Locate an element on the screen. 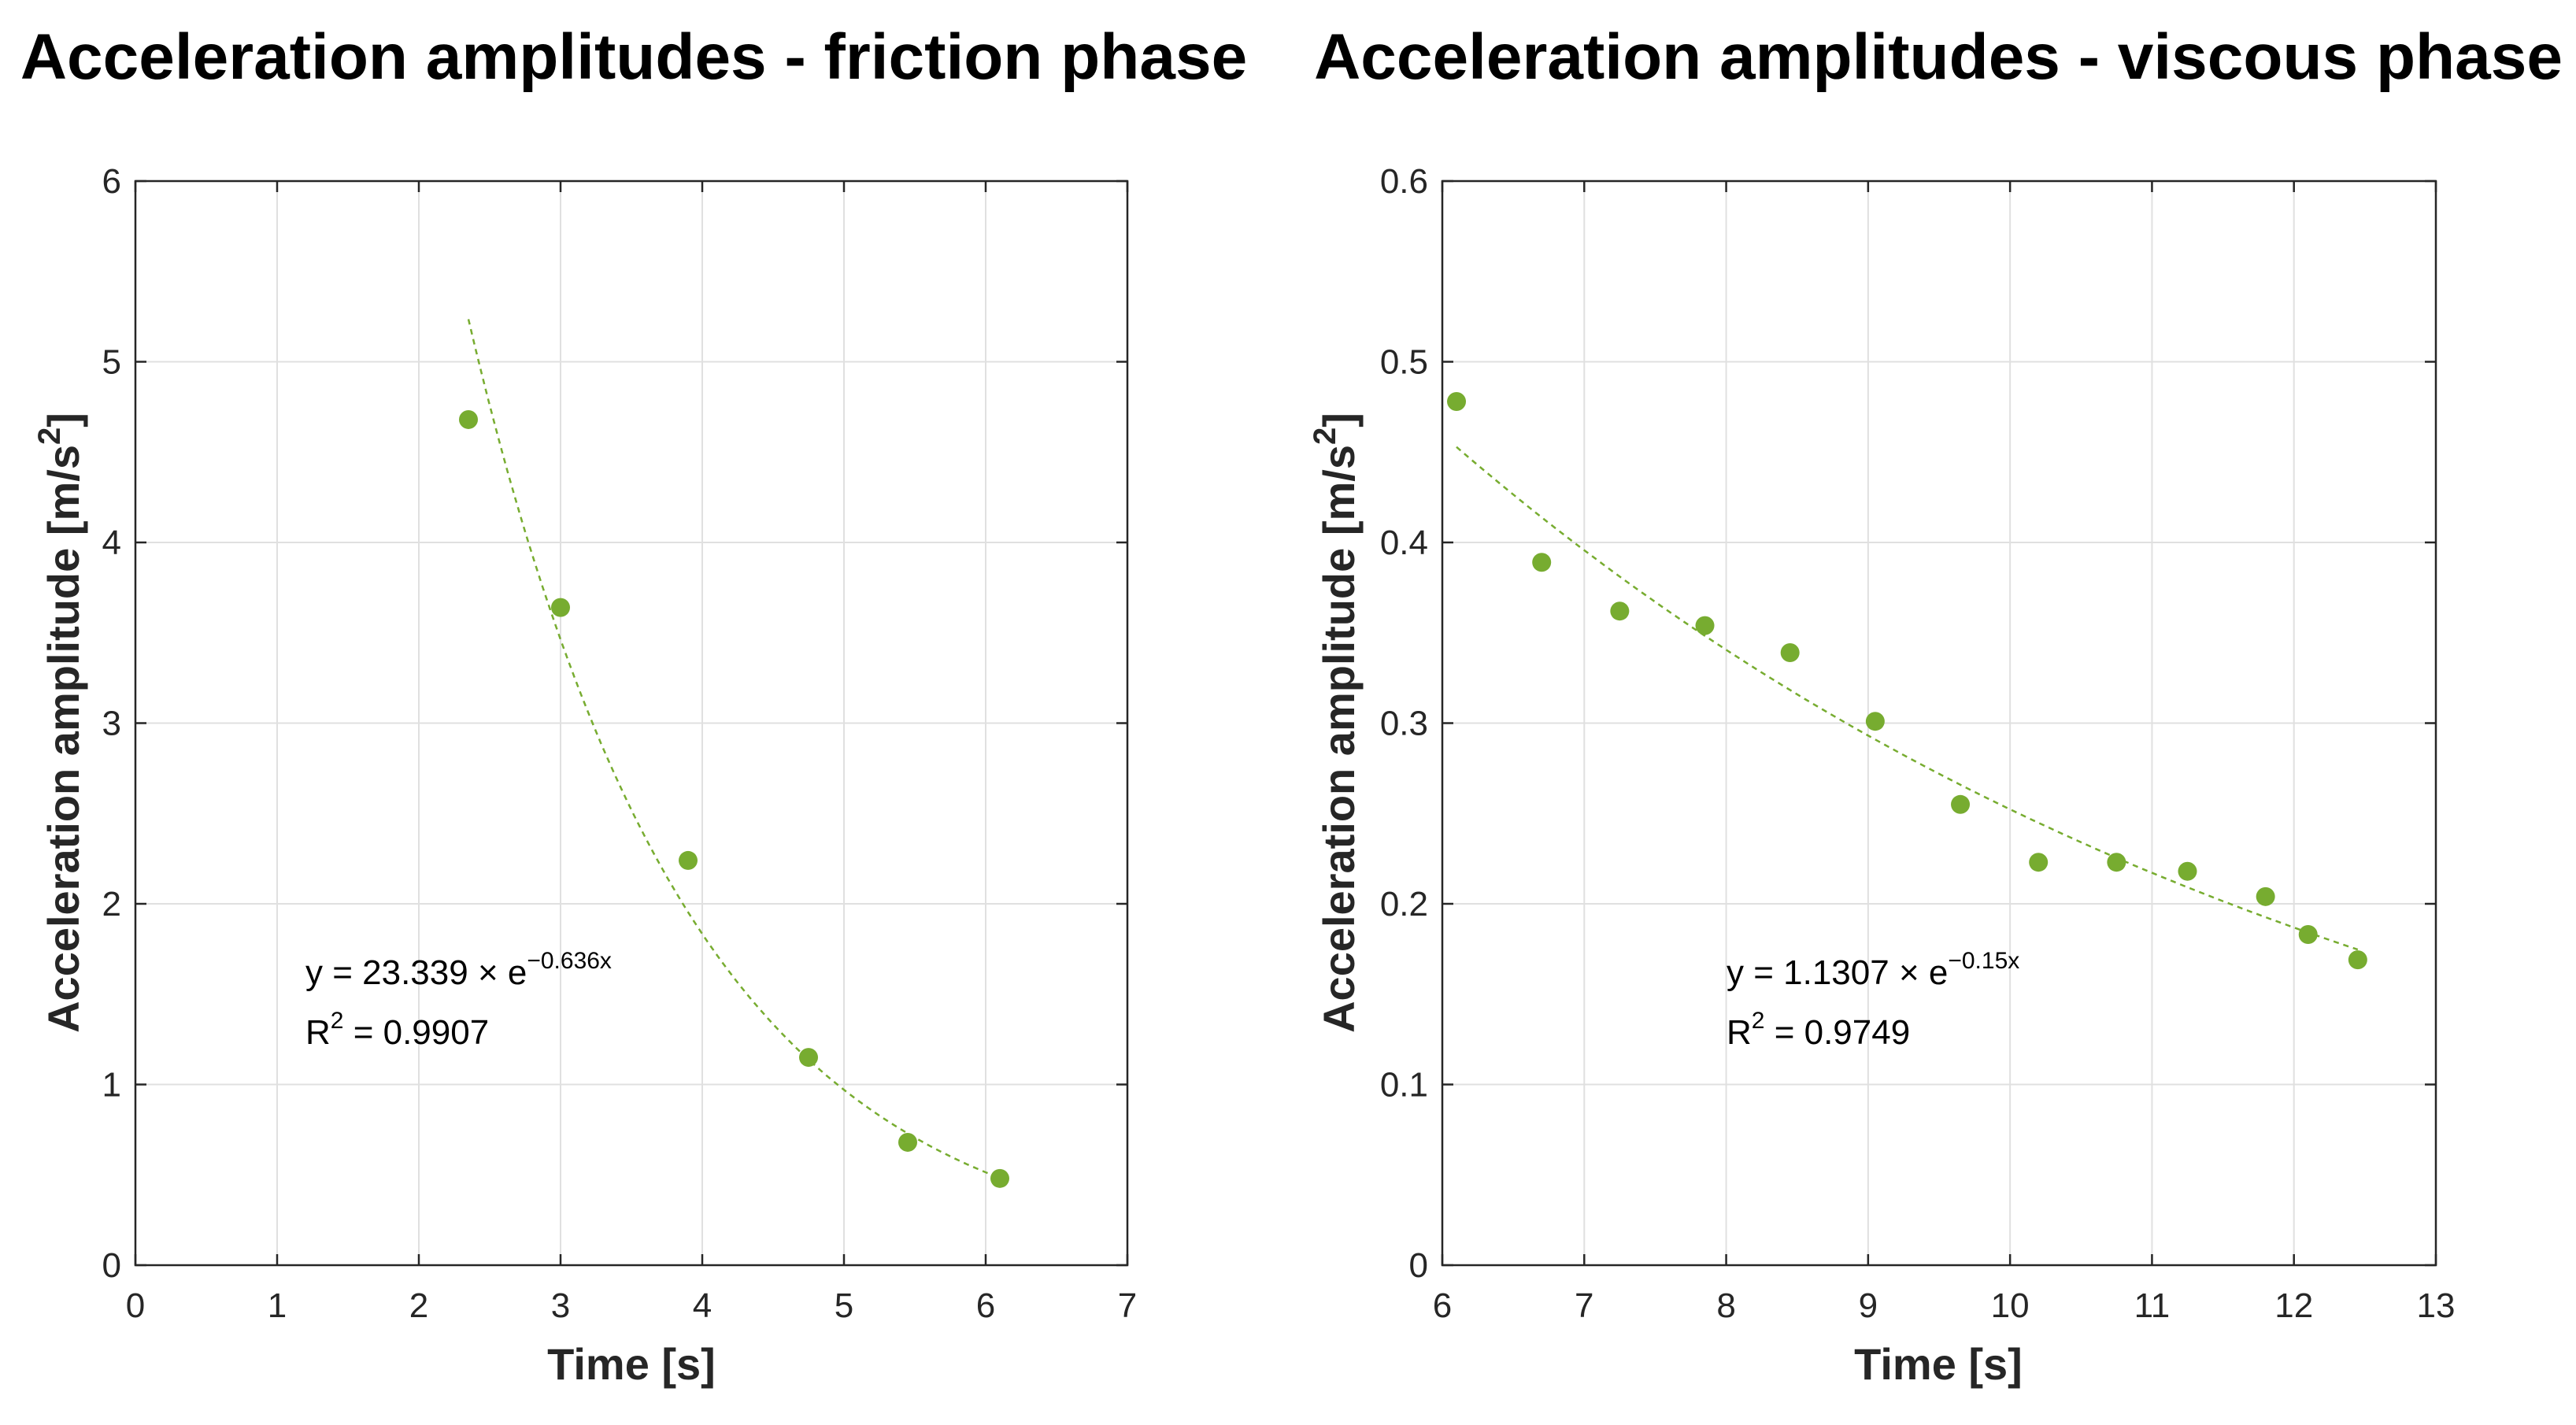 Image resolution: width=2576 pixels, height=1425 pixels. y-tick-label: 0.5 is located at coordinates (1404, 362).